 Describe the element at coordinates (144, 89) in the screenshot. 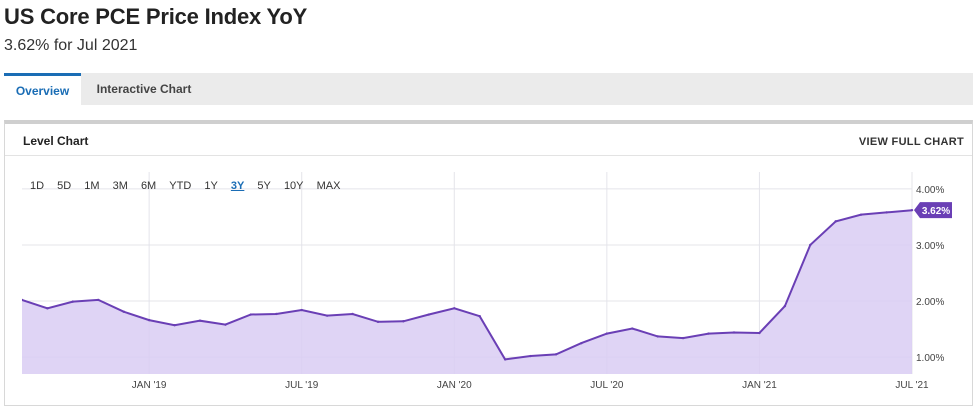

I see `tab-interactive-chart: Interactive Chart` at that location.